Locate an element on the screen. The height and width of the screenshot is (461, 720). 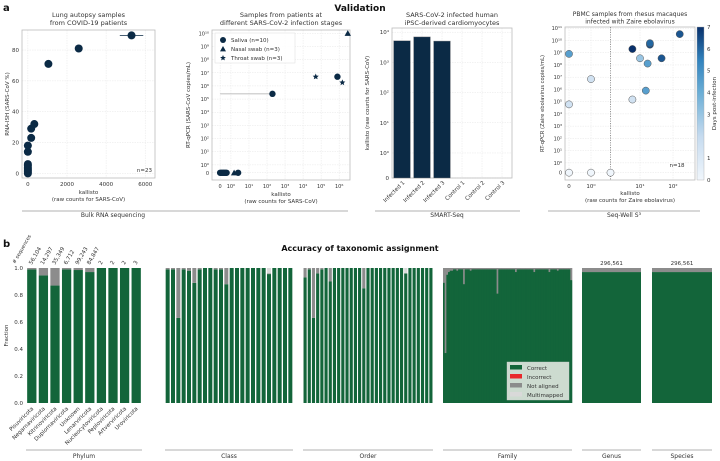
plot1-title-line: Lung autopsy samples is located at coordinates (89, 15).